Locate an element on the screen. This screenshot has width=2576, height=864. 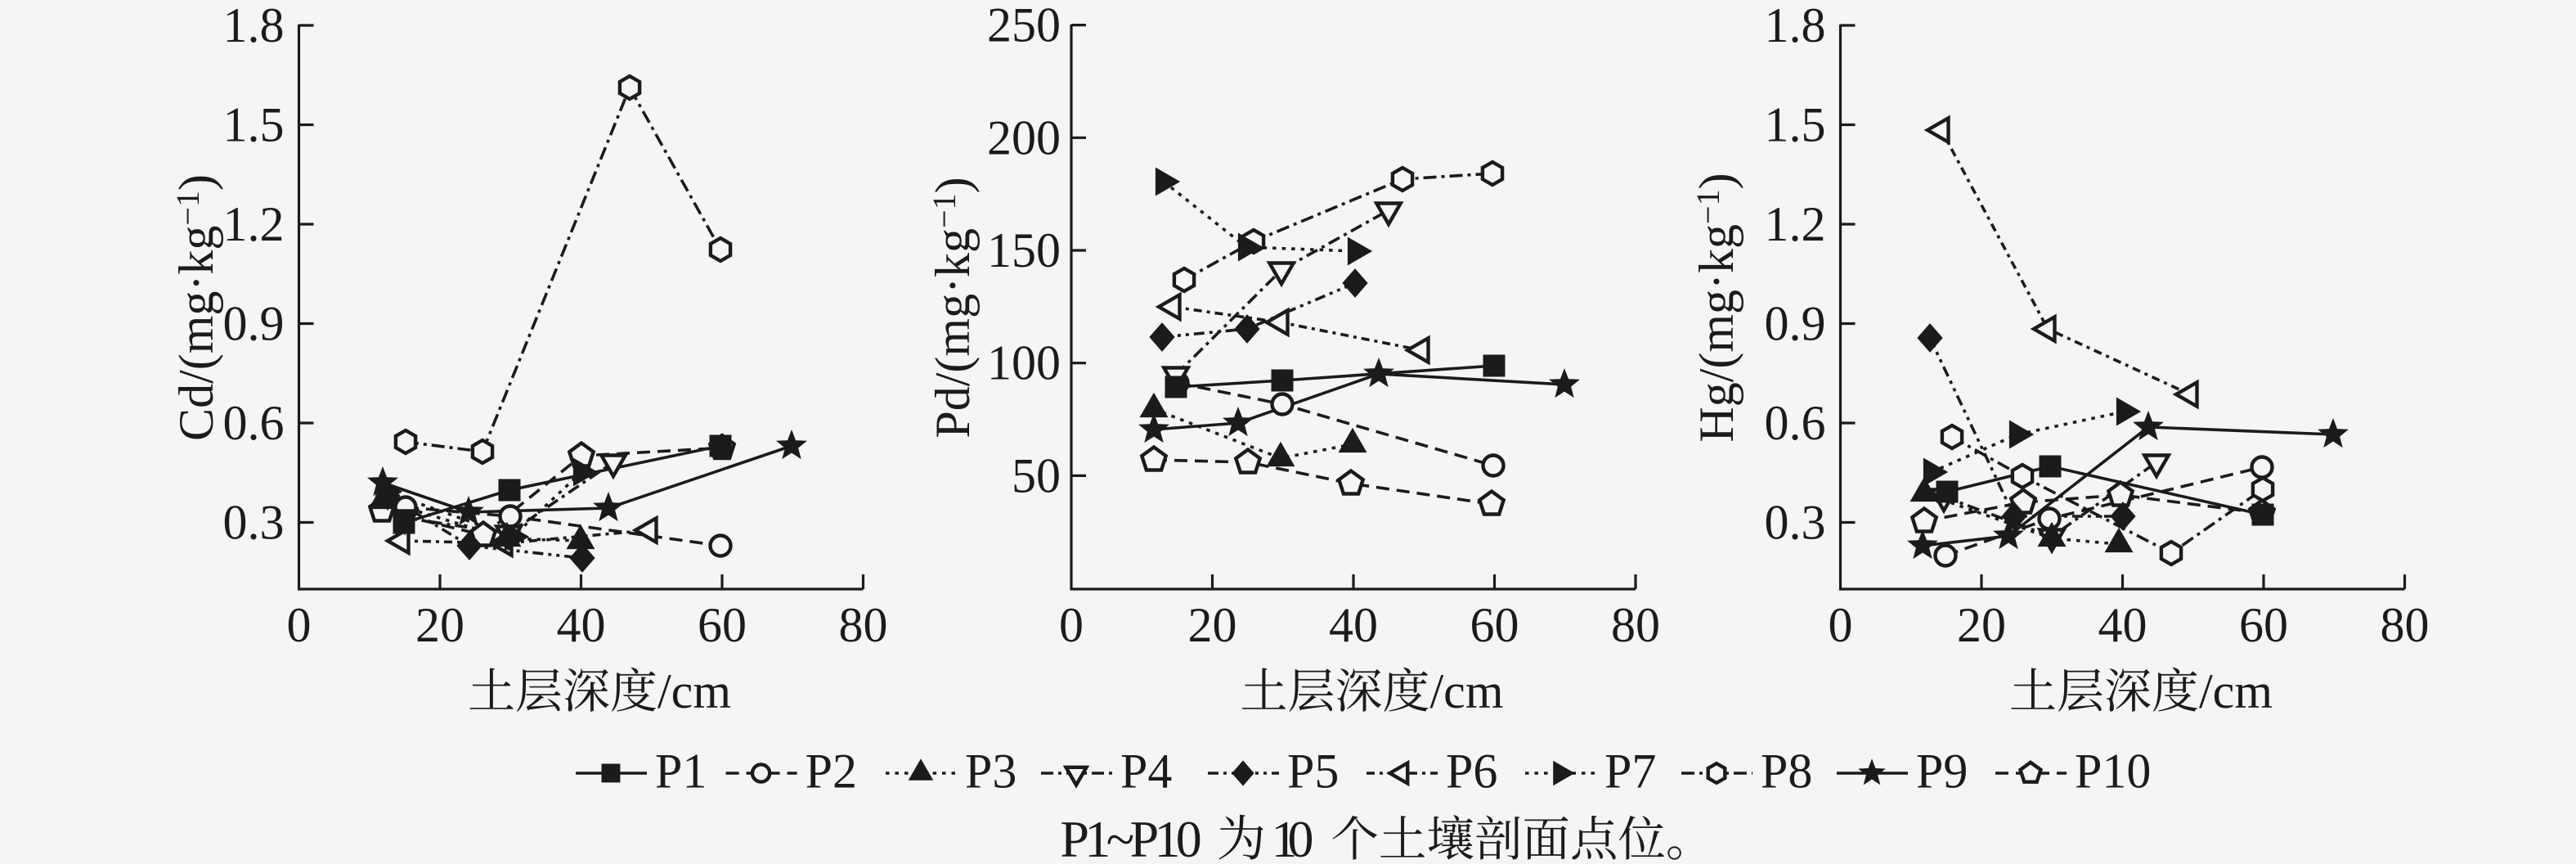
svg-text: P9 is located at coordinates (1942, 772).